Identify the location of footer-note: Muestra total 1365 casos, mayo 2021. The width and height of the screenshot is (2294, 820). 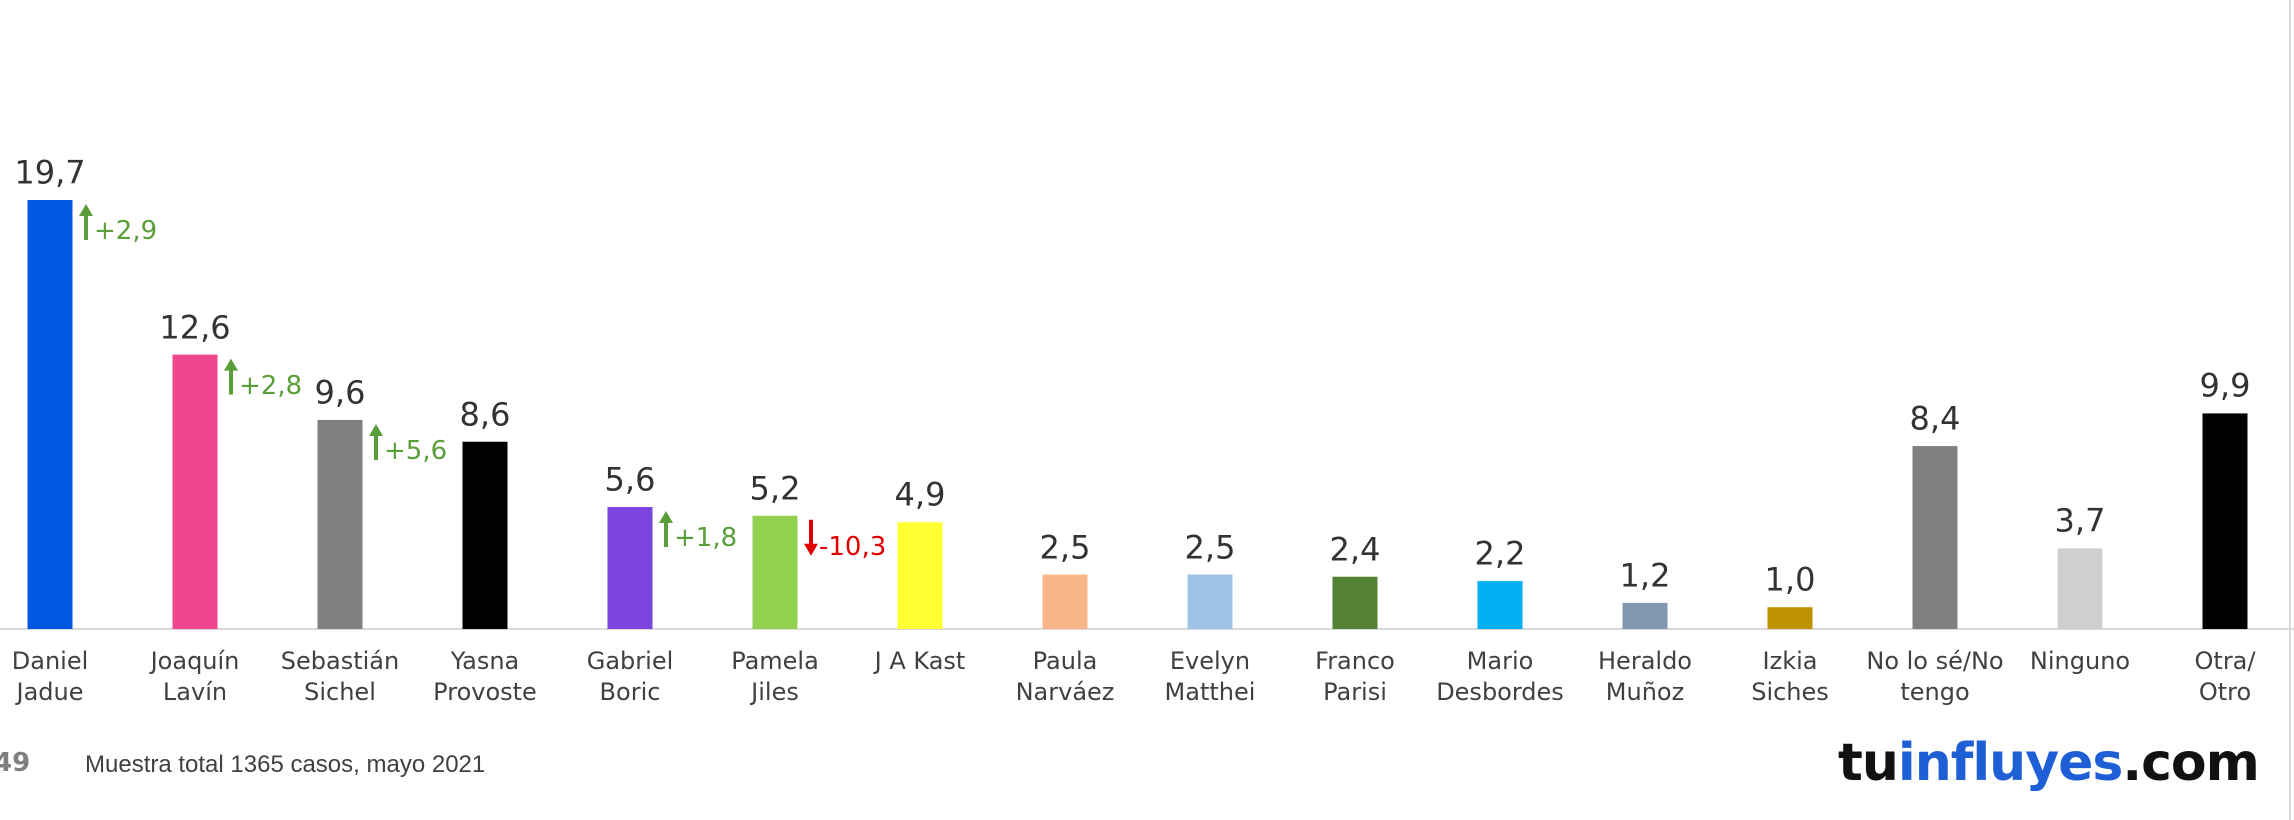
(285, 764).